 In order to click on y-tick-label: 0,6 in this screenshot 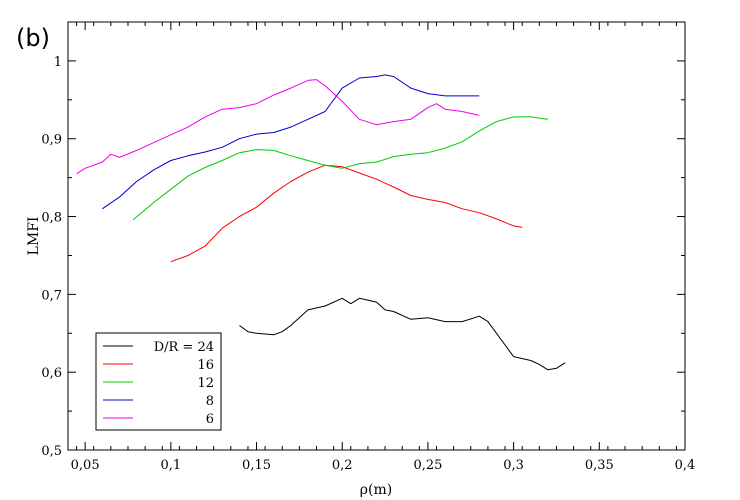, I will do `click(51, 373)`.